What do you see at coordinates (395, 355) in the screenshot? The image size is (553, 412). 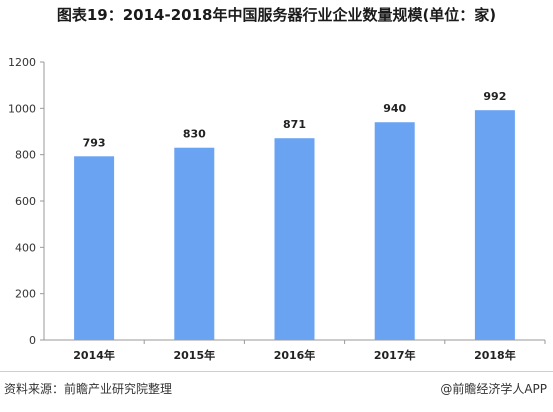 I see `x-tick-label: 2017年` at bounding box center [395, 355].